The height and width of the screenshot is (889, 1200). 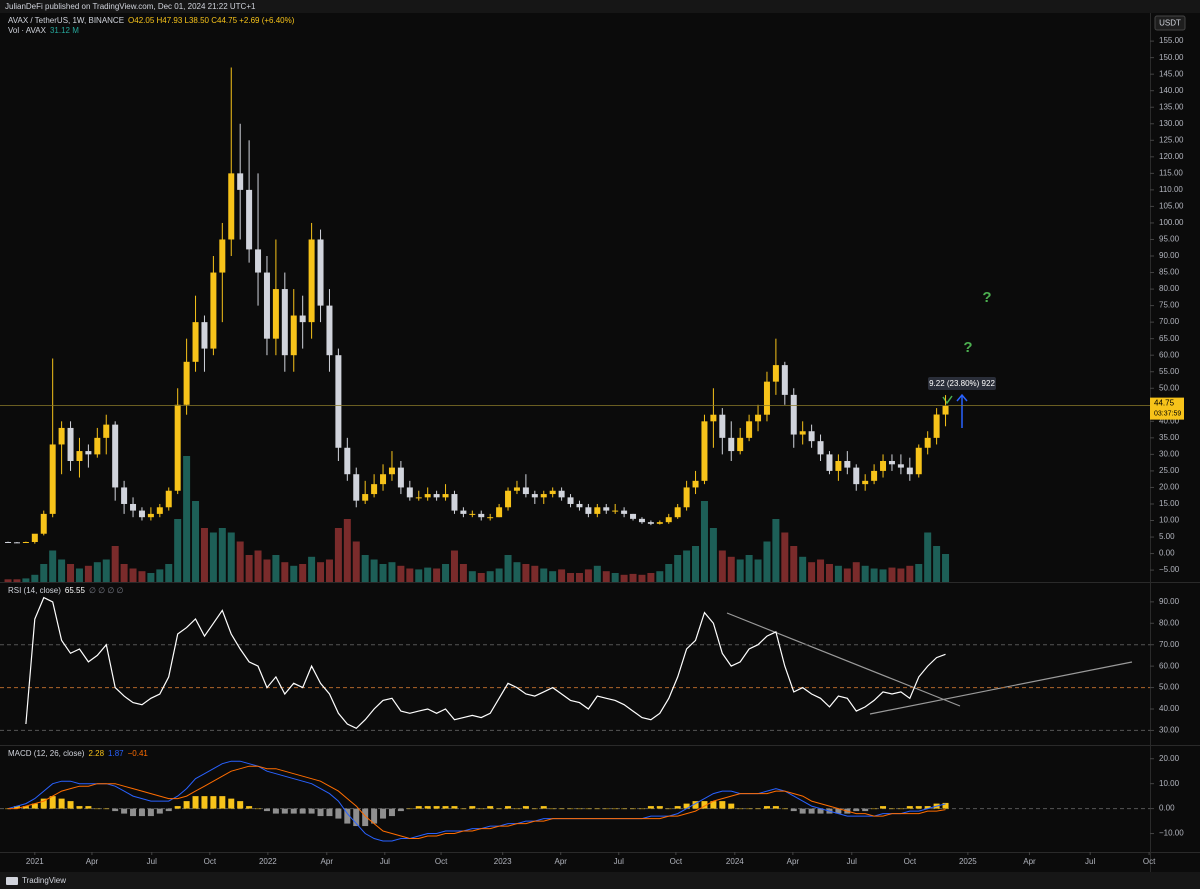 What do you see at coordinates (1169, 255) in the screenshot?
I see `y-tick-label: 90.00` at bounding box center [1169, 255].